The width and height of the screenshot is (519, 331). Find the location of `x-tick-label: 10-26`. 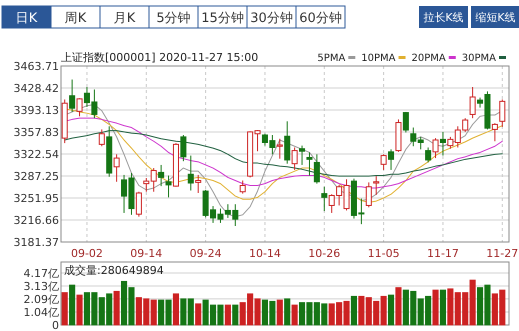

x-tick-label: 10-26 is located at coordinates (324, 253).